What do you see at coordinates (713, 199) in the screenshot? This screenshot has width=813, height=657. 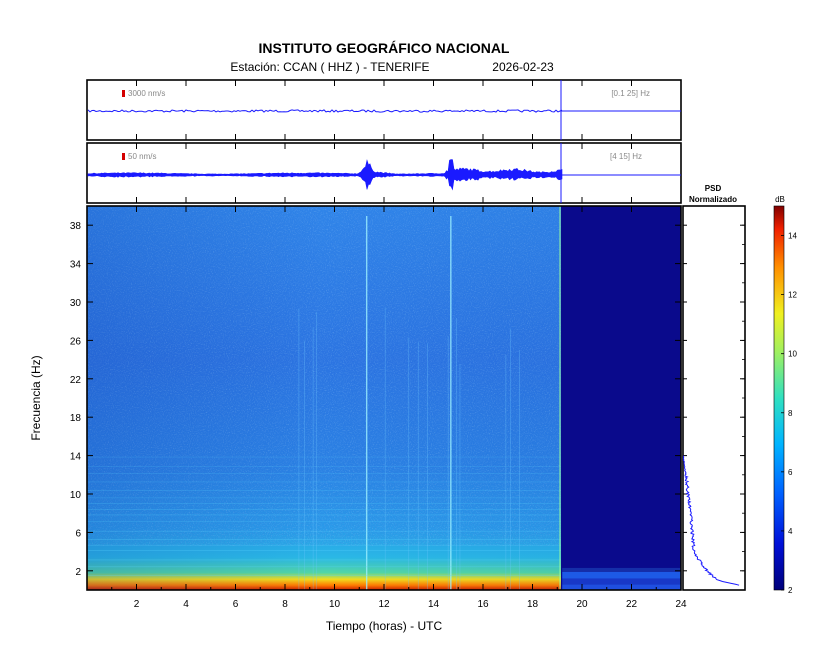 I see `psd-subtitle: Normalizado` at bounding box center [713, 199].